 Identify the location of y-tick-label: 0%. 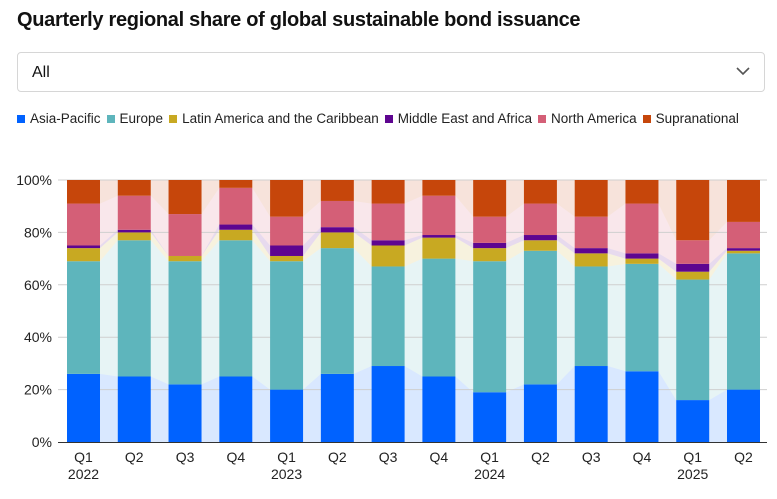
(42, 442).